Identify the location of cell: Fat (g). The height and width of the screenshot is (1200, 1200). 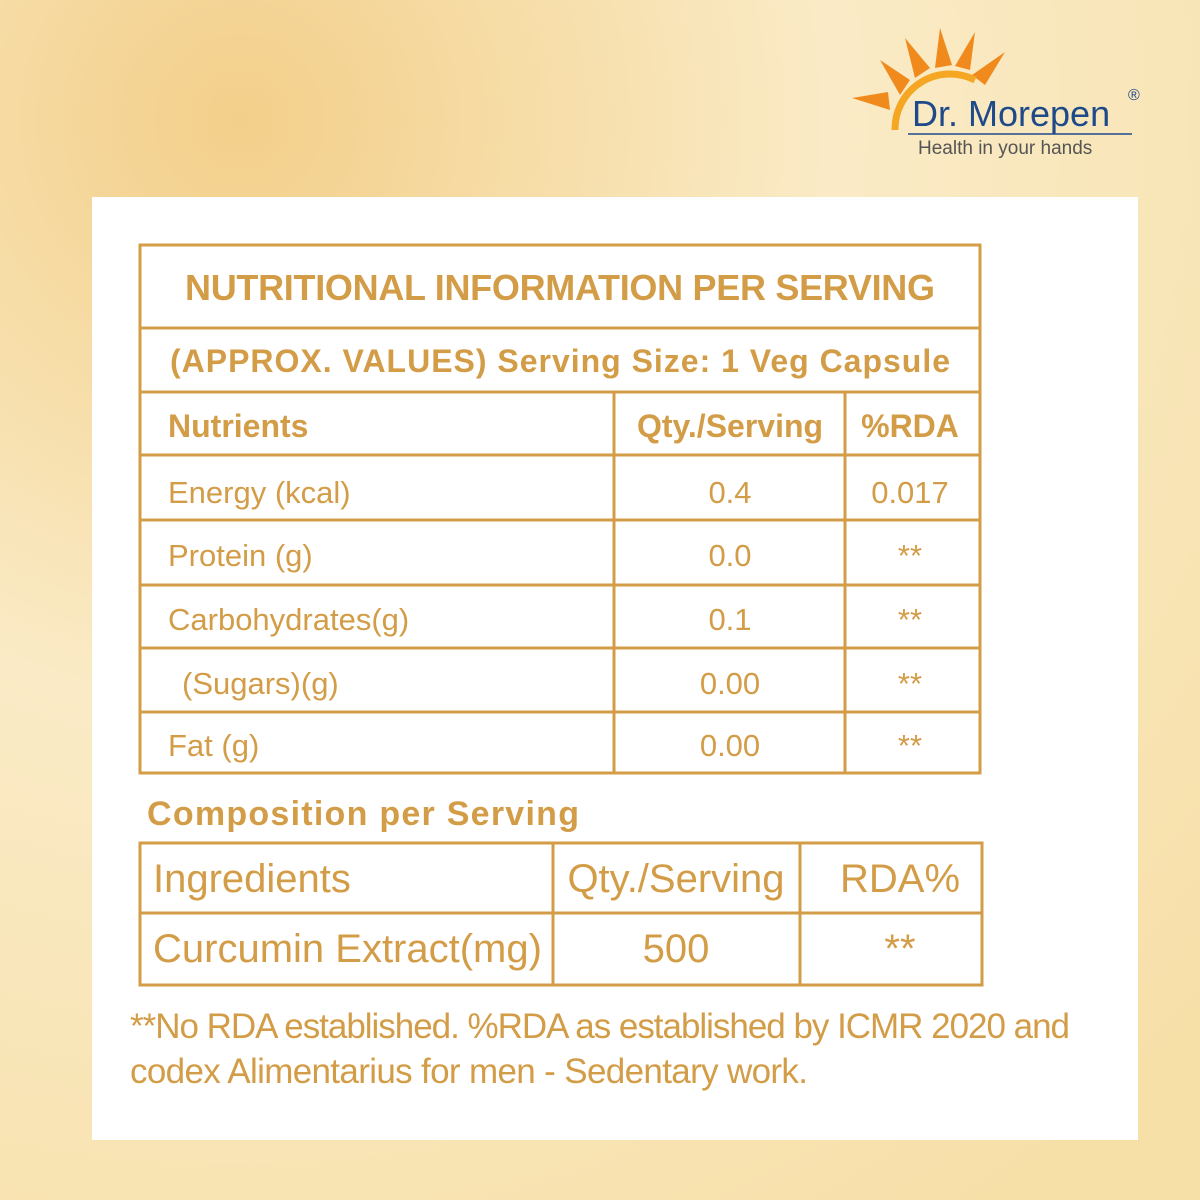
(213, 745).